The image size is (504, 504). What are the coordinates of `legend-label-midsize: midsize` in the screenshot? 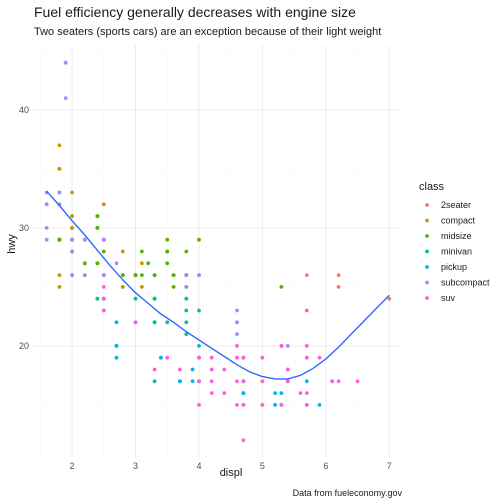 It's located at (456, 236).